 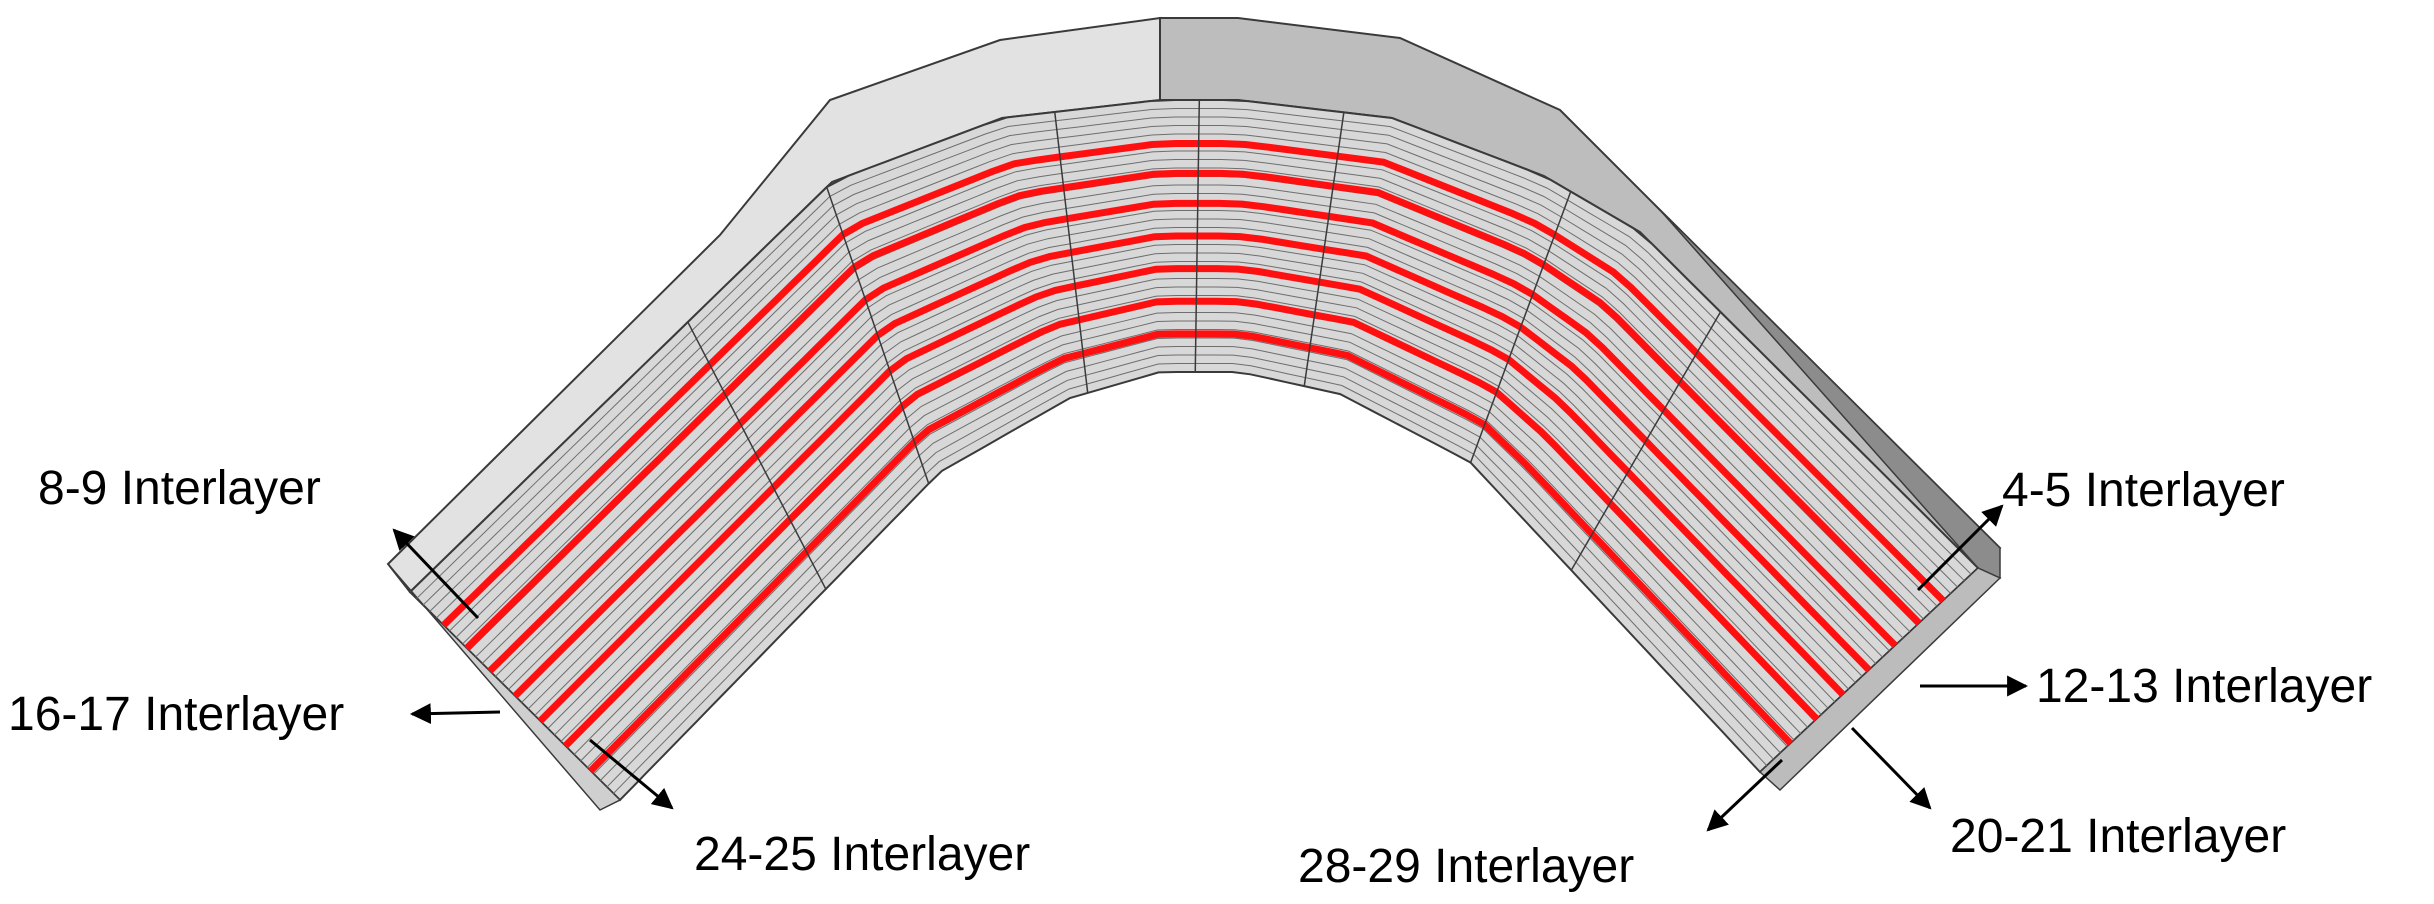 I want to click on label-16-17-interlayer: 16-17 Interlayer, so click(x=176, y=714).